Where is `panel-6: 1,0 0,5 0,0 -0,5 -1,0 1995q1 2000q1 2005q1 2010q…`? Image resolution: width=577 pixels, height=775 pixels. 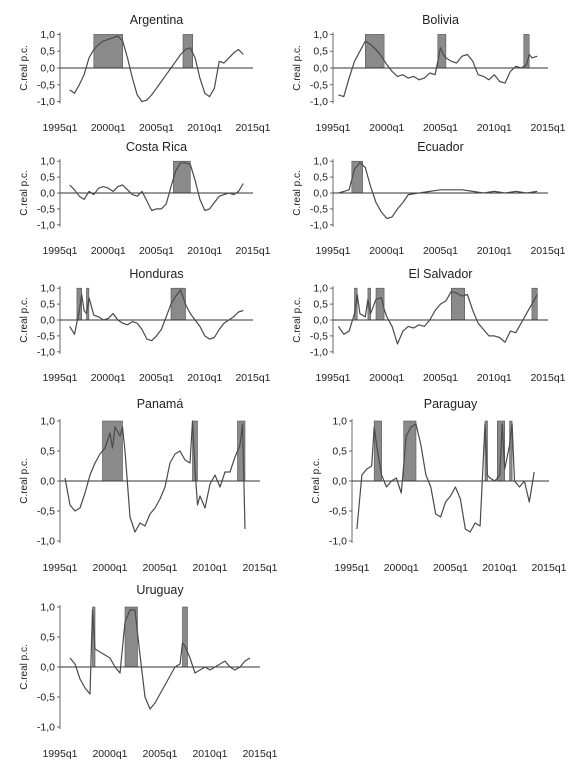 panel-6: 1,0 0,5 0,0 -0,5 -1,0 1995q1 2000q1 2005q1 2010q… is located at coordinates (148, 485).